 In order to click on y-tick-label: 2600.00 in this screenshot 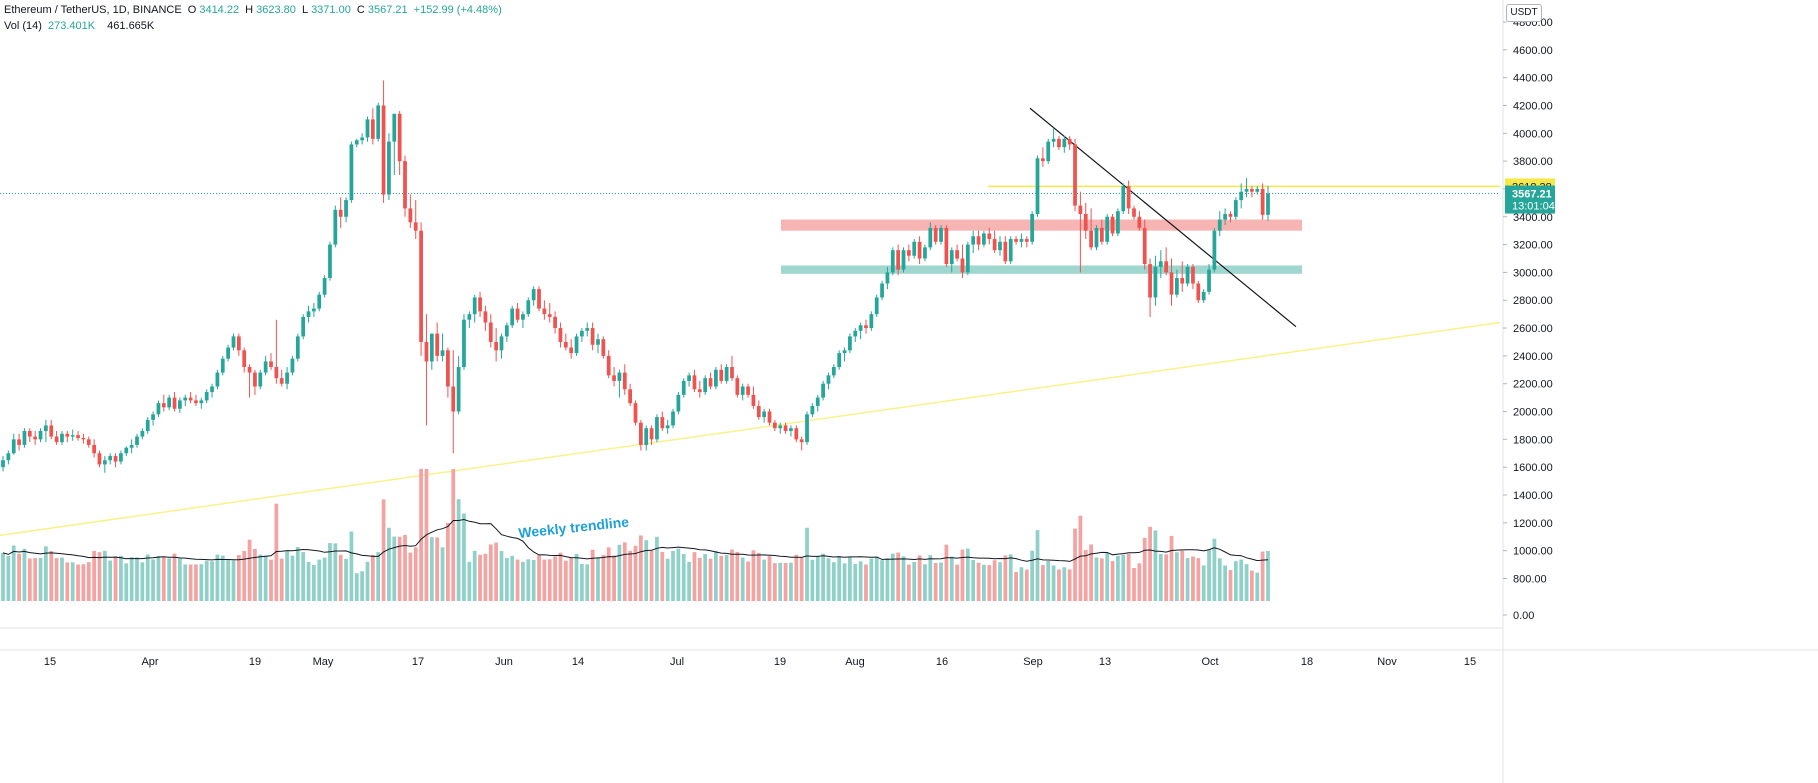, I will do `click(1533, 329)`.